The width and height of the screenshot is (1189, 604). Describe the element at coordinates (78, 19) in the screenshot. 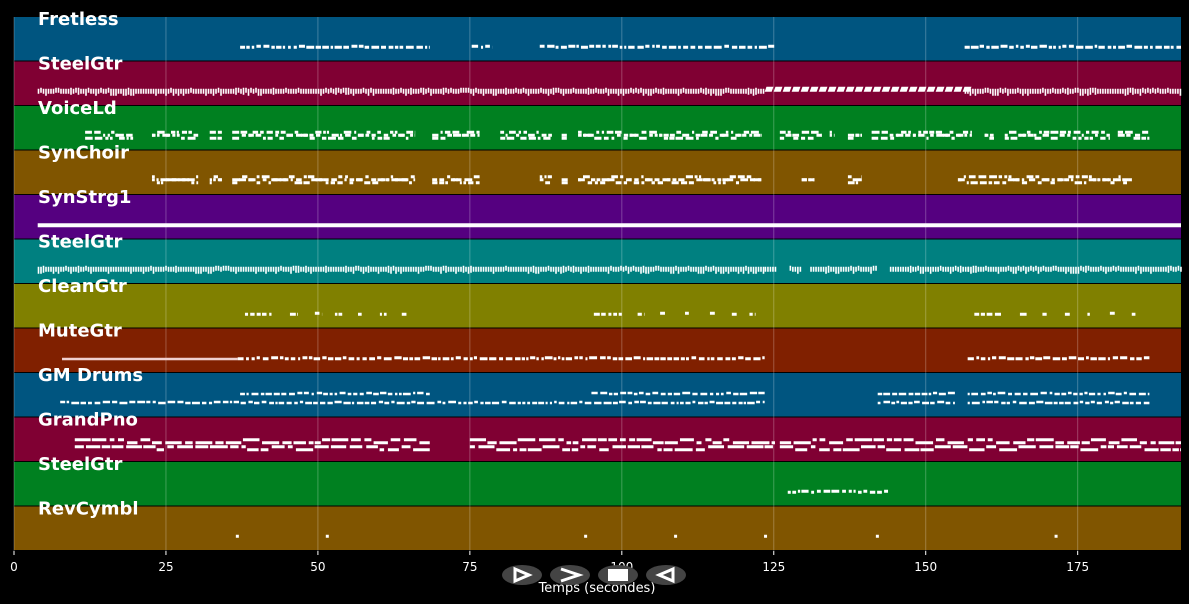

I see `track-label: Fretless` at that location.